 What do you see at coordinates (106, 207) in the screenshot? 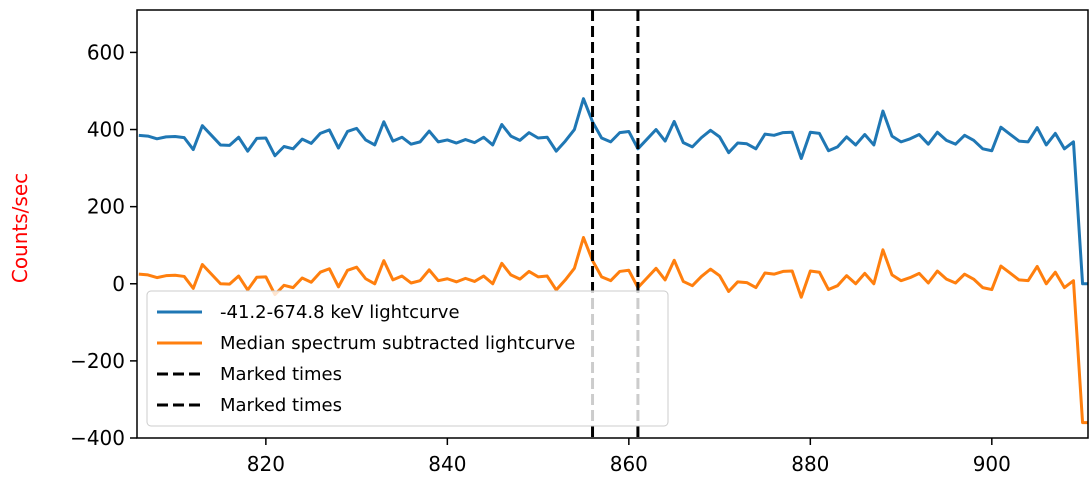
I see `y-tick-label: 200` at bounding box center [106, 207].